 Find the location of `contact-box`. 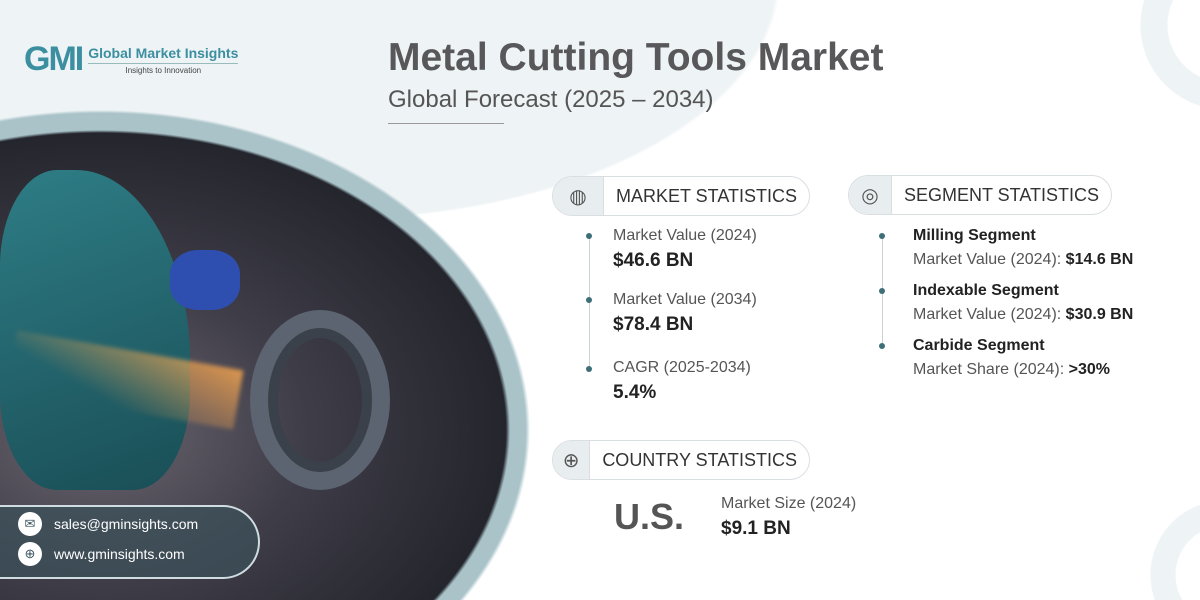

contact-box is located at coordinates (130, 542).